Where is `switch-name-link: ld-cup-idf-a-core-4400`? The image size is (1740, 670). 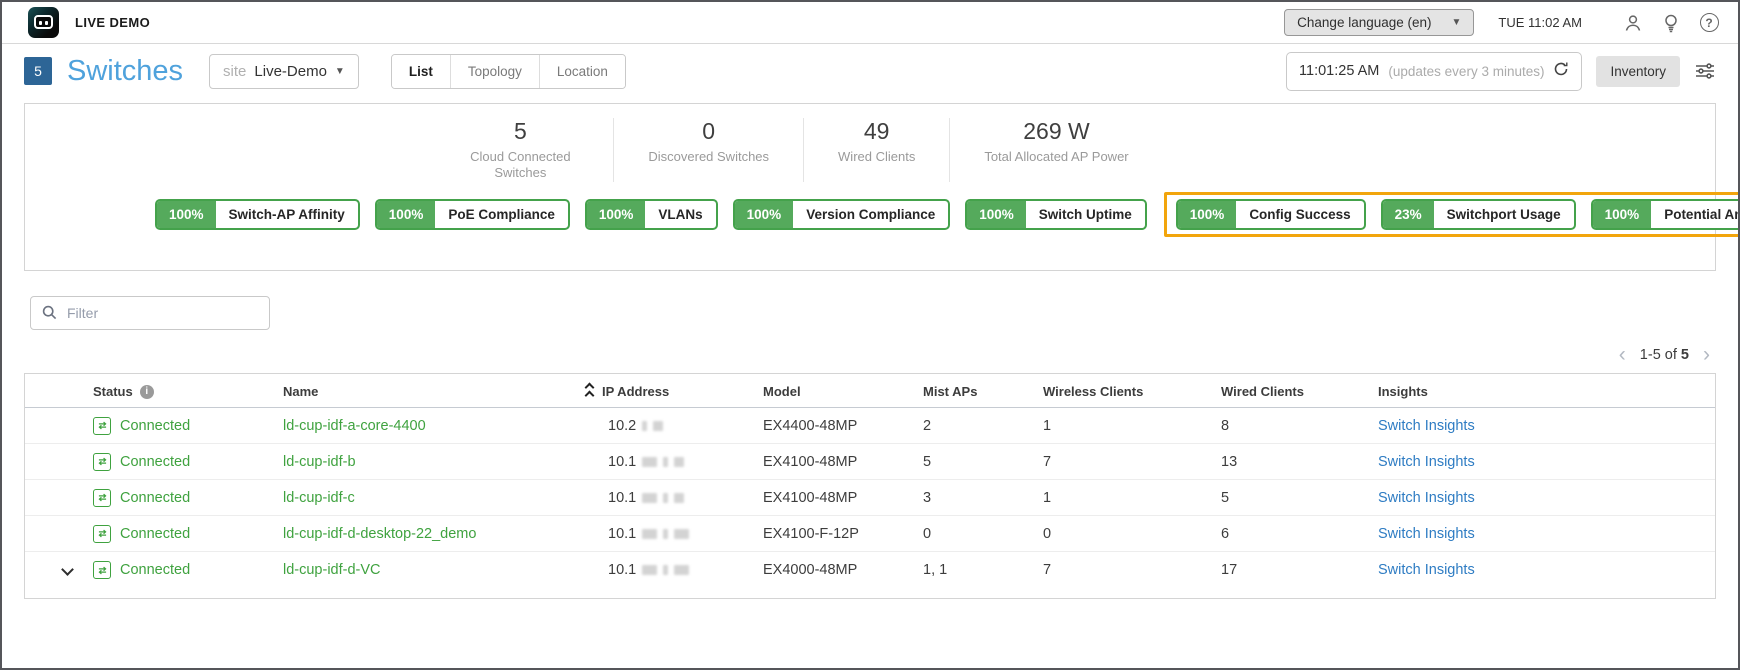
switch-name-link: ld-cup-idf-a-core-4400 is located at coordinates (354, 425).